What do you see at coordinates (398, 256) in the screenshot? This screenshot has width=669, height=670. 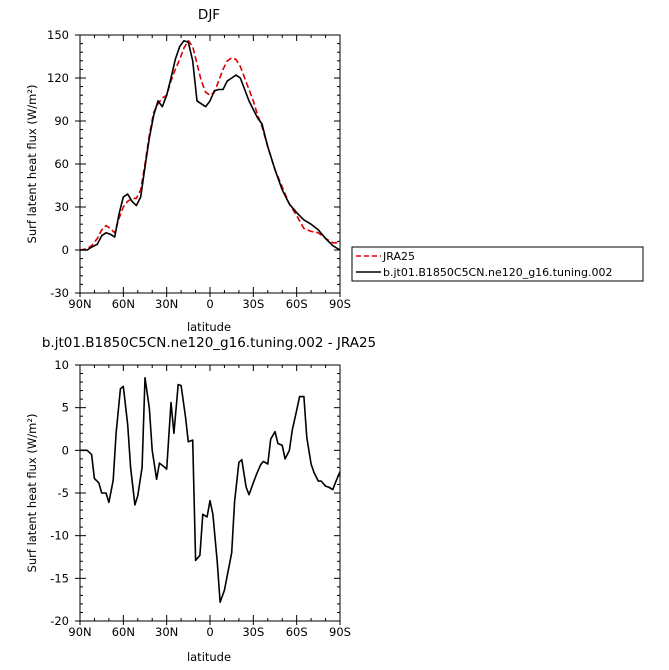 I see `legend-label-jra25: JRA25` at bounding box center [398, 256].